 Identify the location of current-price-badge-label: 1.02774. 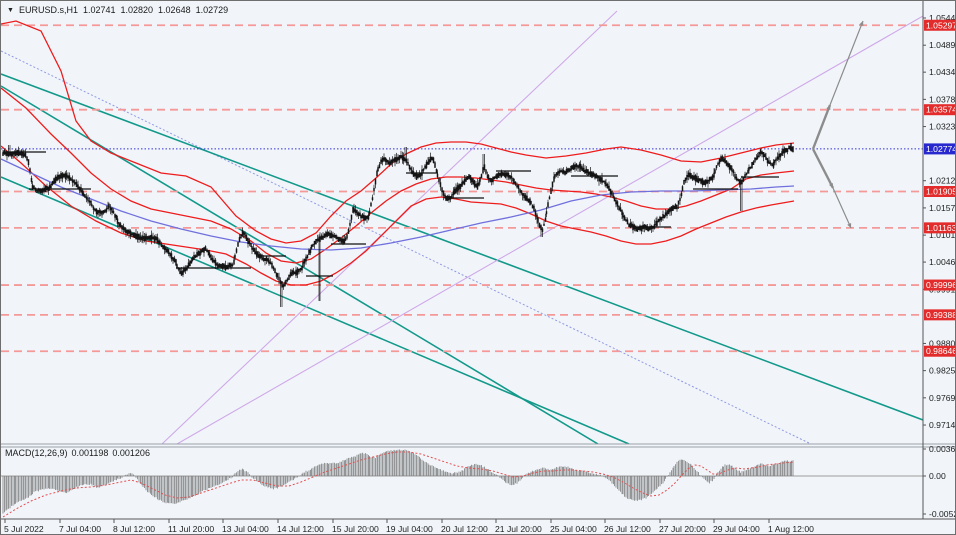
(941, 149).